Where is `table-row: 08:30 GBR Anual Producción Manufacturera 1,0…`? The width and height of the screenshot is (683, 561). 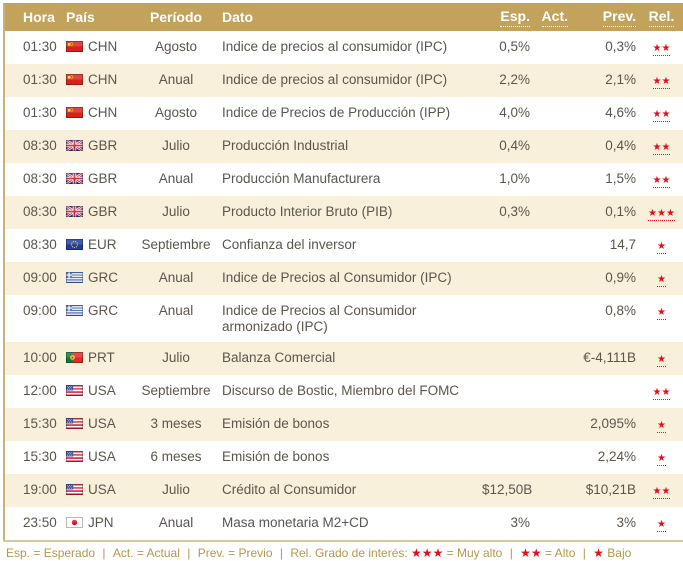
table-row: 08:30 GBR Anual Producción Manufacturera 1,0… is located at coordinates (343, 179).